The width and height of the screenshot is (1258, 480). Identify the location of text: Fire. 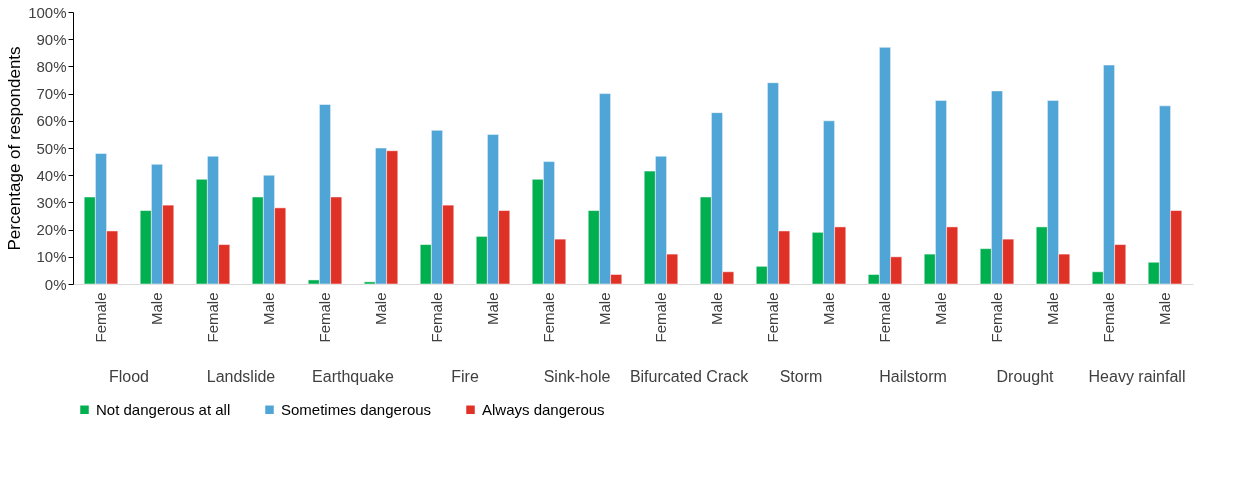
(465, 376).